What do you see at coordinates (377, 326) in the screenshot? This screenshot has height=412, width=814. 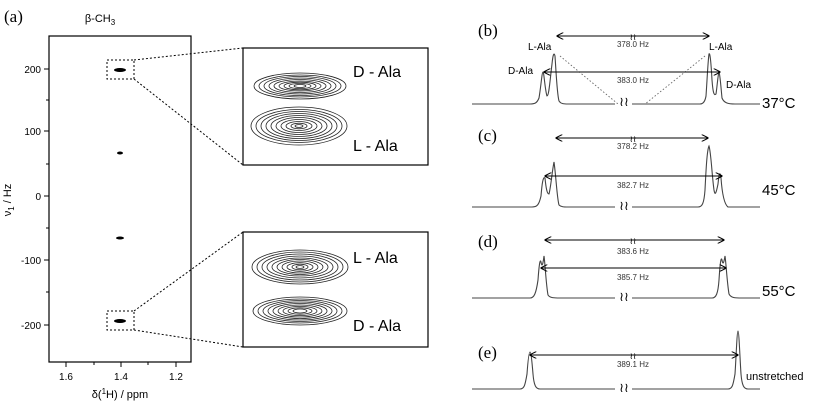 I see `zoom-bottom-lower-label: D - Ala` at bounding box center [377, 326].